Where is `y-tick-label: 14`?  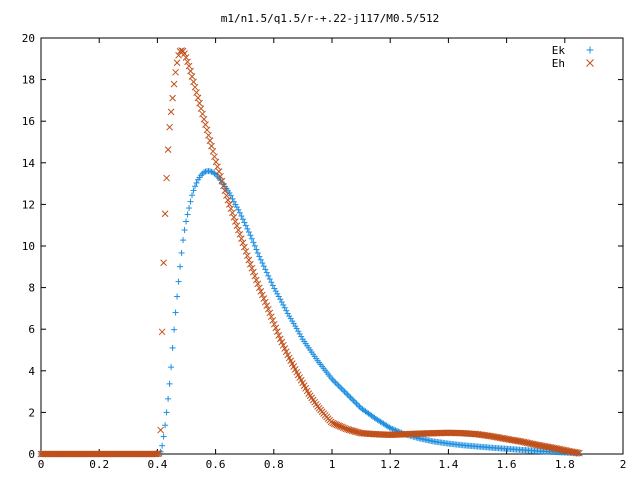 y-tick-label: 14 is located at coordinates (29, 163).